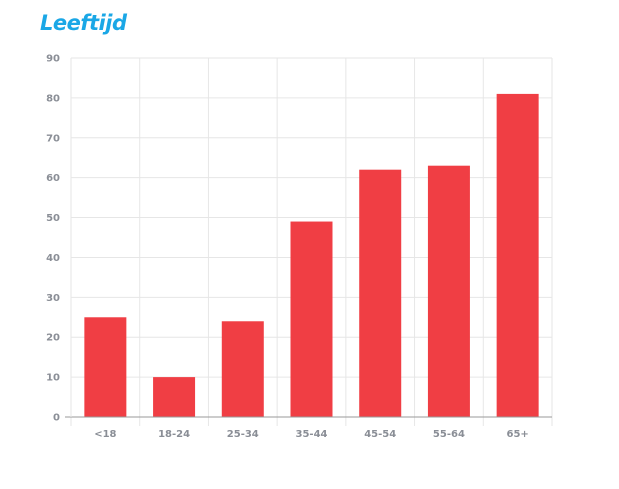 The height and width of the screenshot is (489, 619). I want to click on y-tick-label: 0, so click(56, 418).